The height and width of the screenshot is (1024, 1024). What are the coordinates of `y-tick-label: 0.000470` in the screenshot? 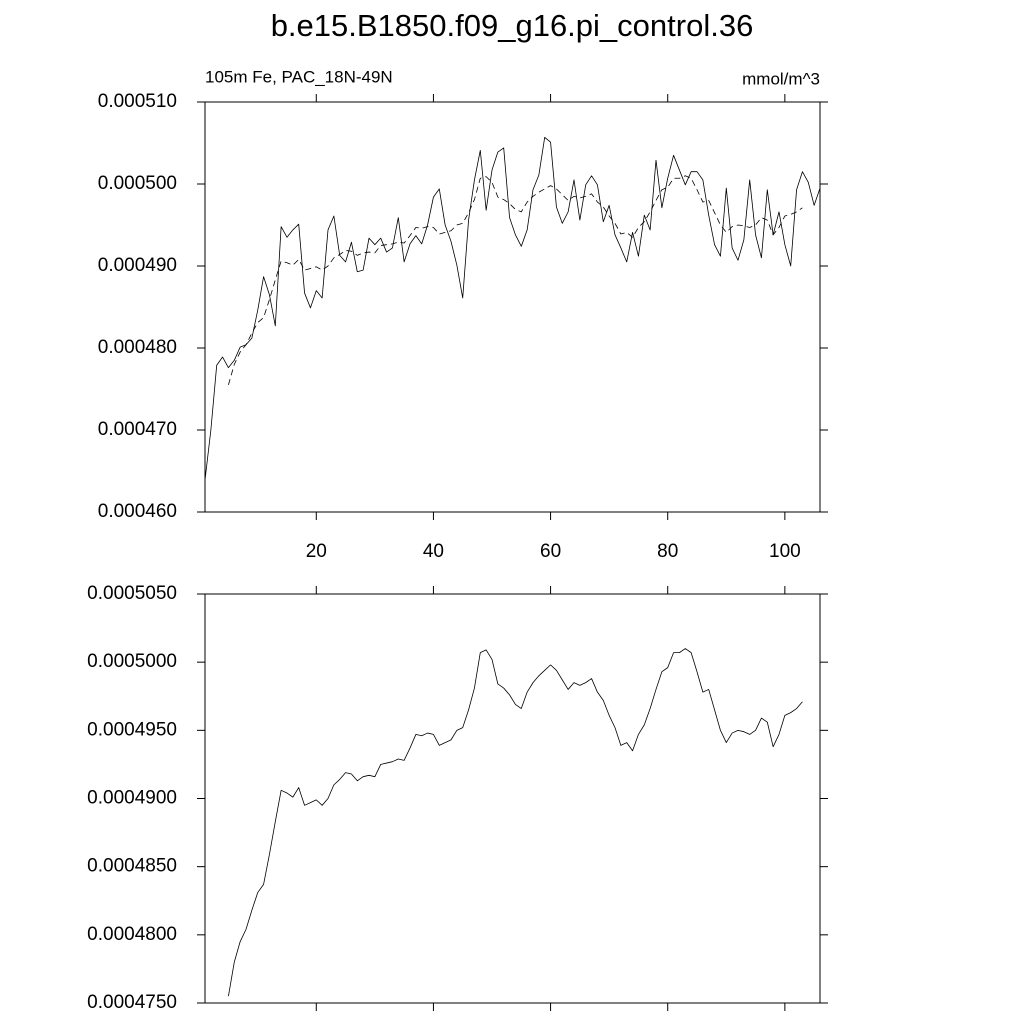 It's located at (137, 429).